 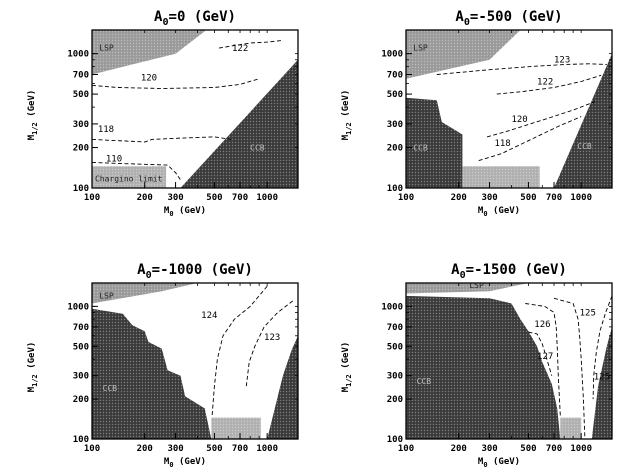 I want to click on panel-title: A0=-1500 (GeV), so click(x=509, y=271).